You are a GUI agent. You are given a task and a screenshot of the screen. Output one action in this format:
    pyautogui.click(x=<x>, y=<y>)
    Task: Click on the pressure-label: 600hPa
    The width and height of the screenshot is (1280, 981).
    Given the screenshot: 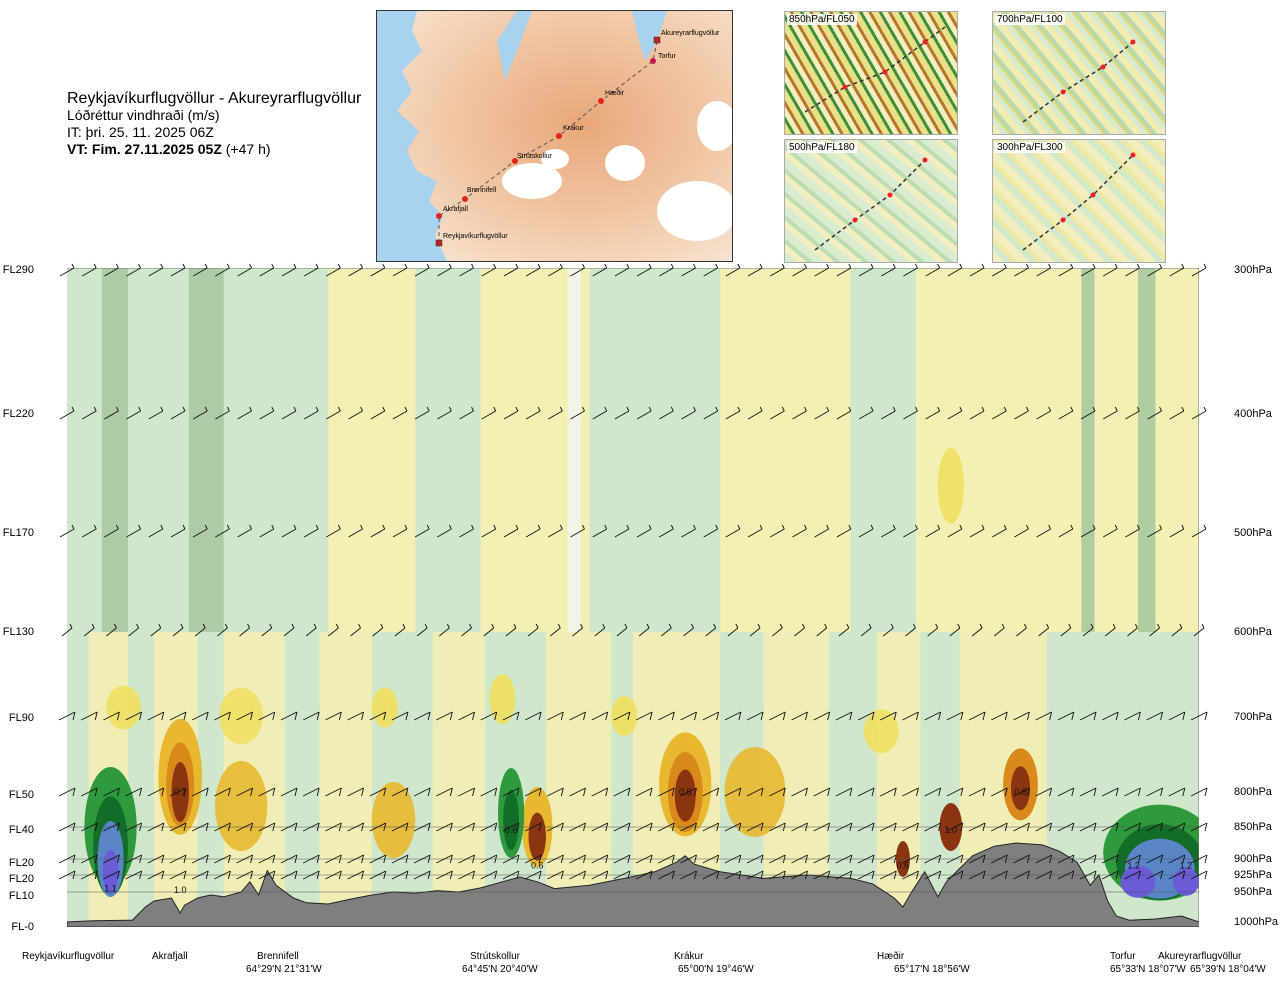 What is the action you would take?
    pyautogui.click(x=1253, y=632)
    